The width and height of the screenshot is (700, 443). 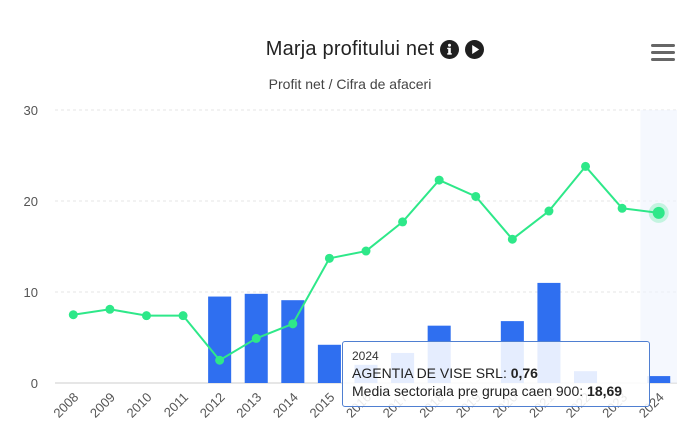 What do you see at coordinates (285, 405) in the screenshot?
I see `x-tick-label: 2014` at bounding box center [285, 405].